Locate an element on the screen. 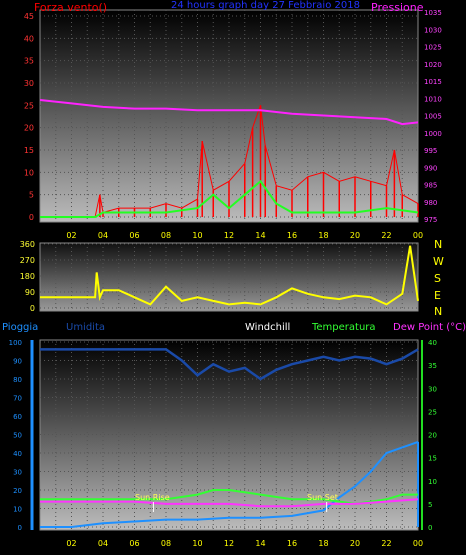  date-title: 24 hours graph day 27 Febbraio 2018 is located at coordinates (265, 5).